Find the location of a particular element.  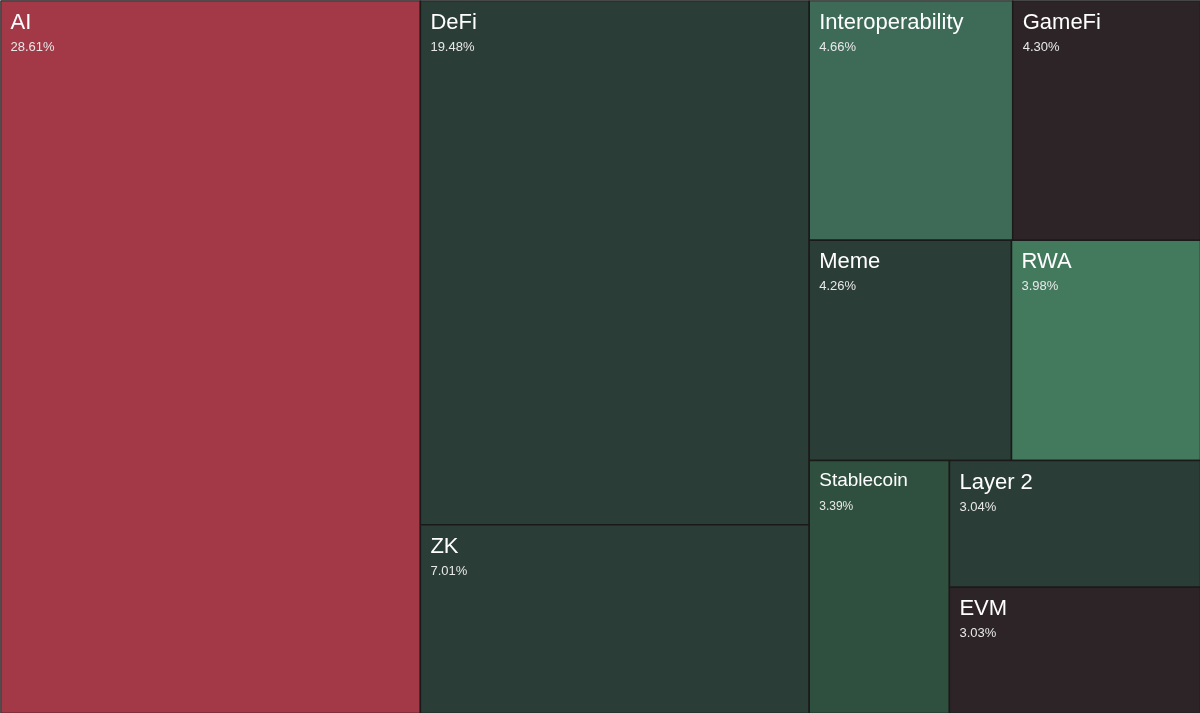

category-label: ZK is located at coordinates (444, 545).